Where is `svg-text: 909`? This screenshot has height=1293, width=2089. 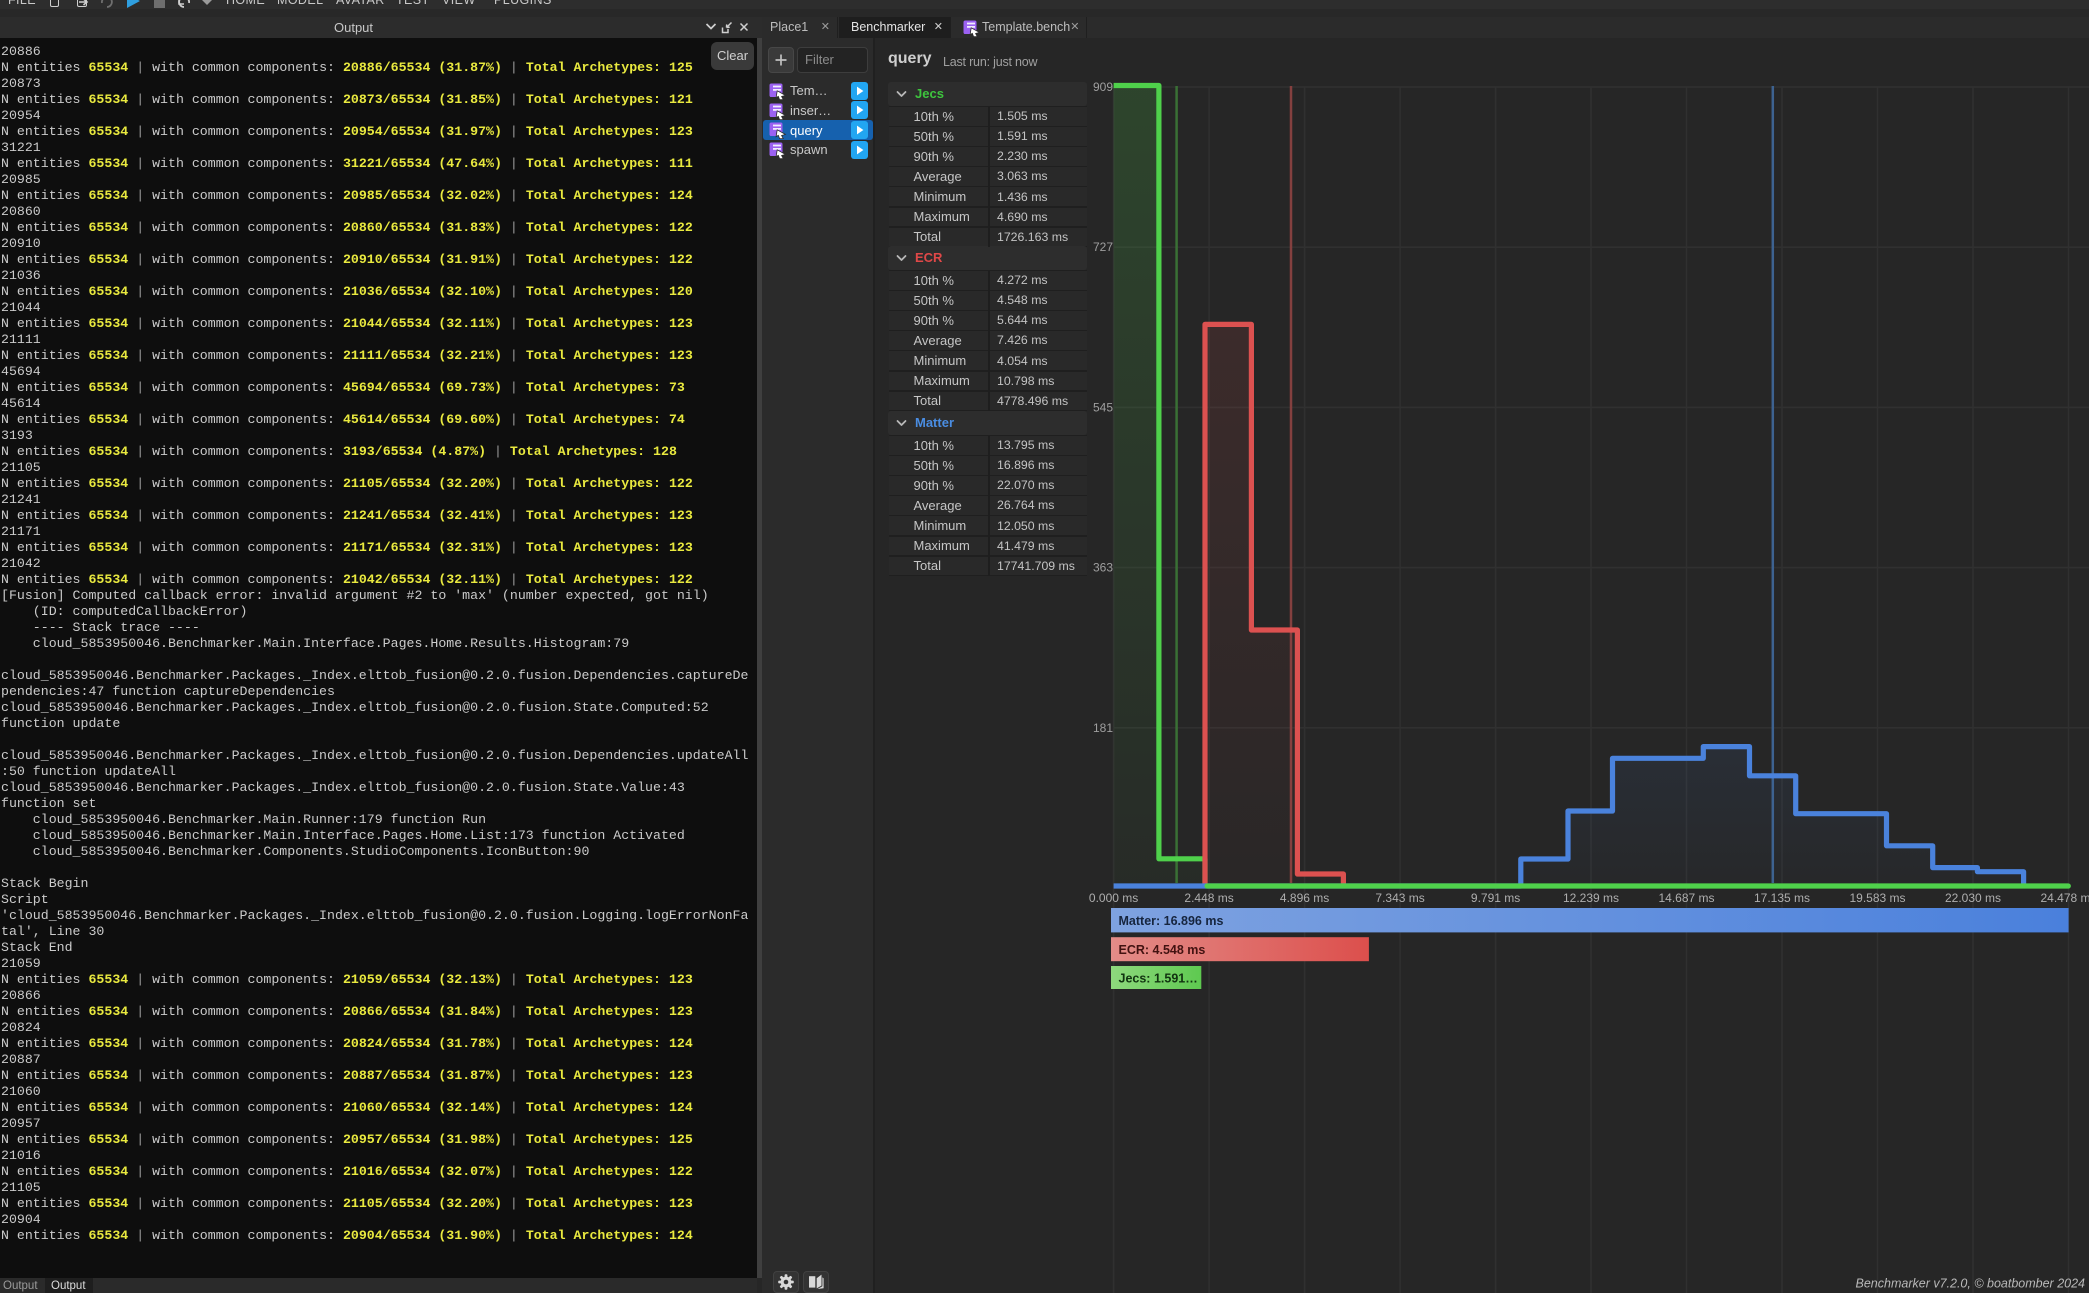
svg-text: 909 is located at coordinates (1103, 87).